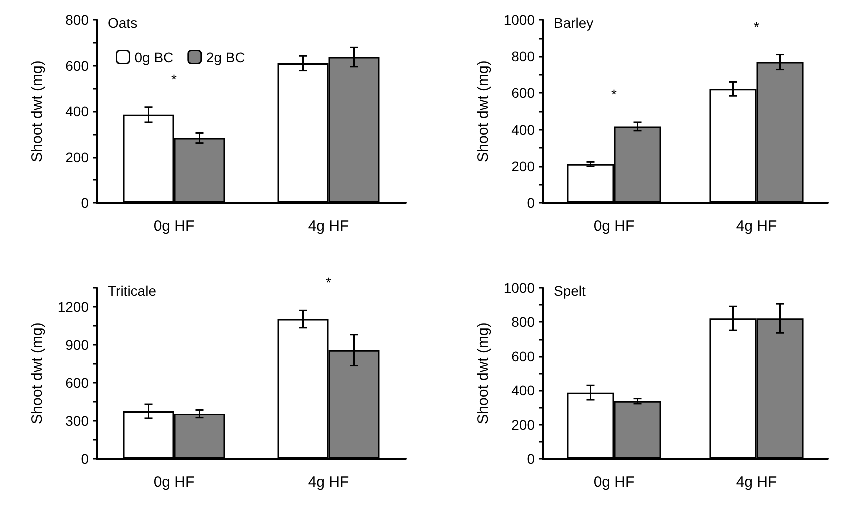 The height and width of the screenshot is (511, 843). Describe the element at coordinates (123, 23) in the screenshot. I see `chart-title: Oats` at that location.